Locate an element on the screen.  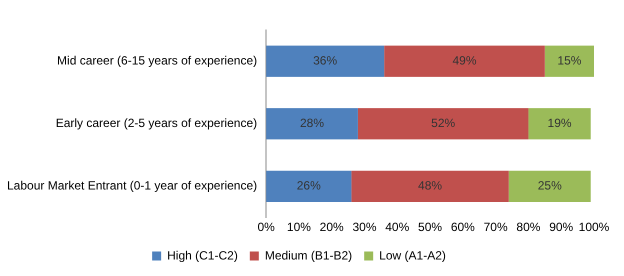
y-tick-label: Early career (2-5 years of experience) is located at coordinates (157, 123).